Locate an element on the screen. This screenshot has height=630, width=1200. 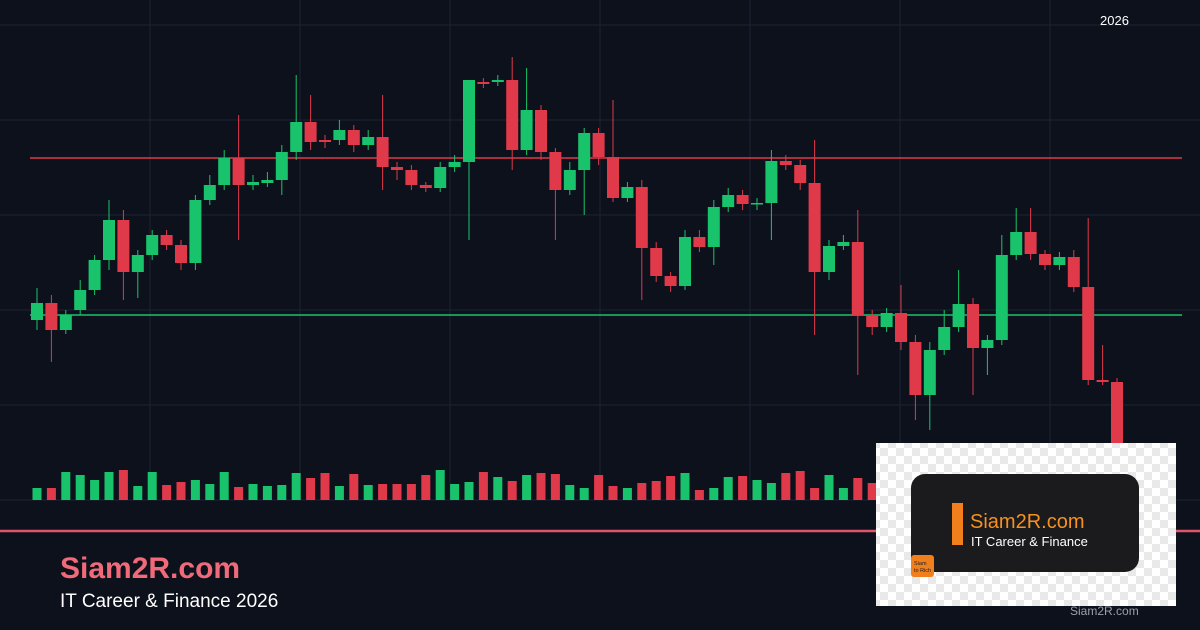
logo-icon is located at coordinates (922, 566).